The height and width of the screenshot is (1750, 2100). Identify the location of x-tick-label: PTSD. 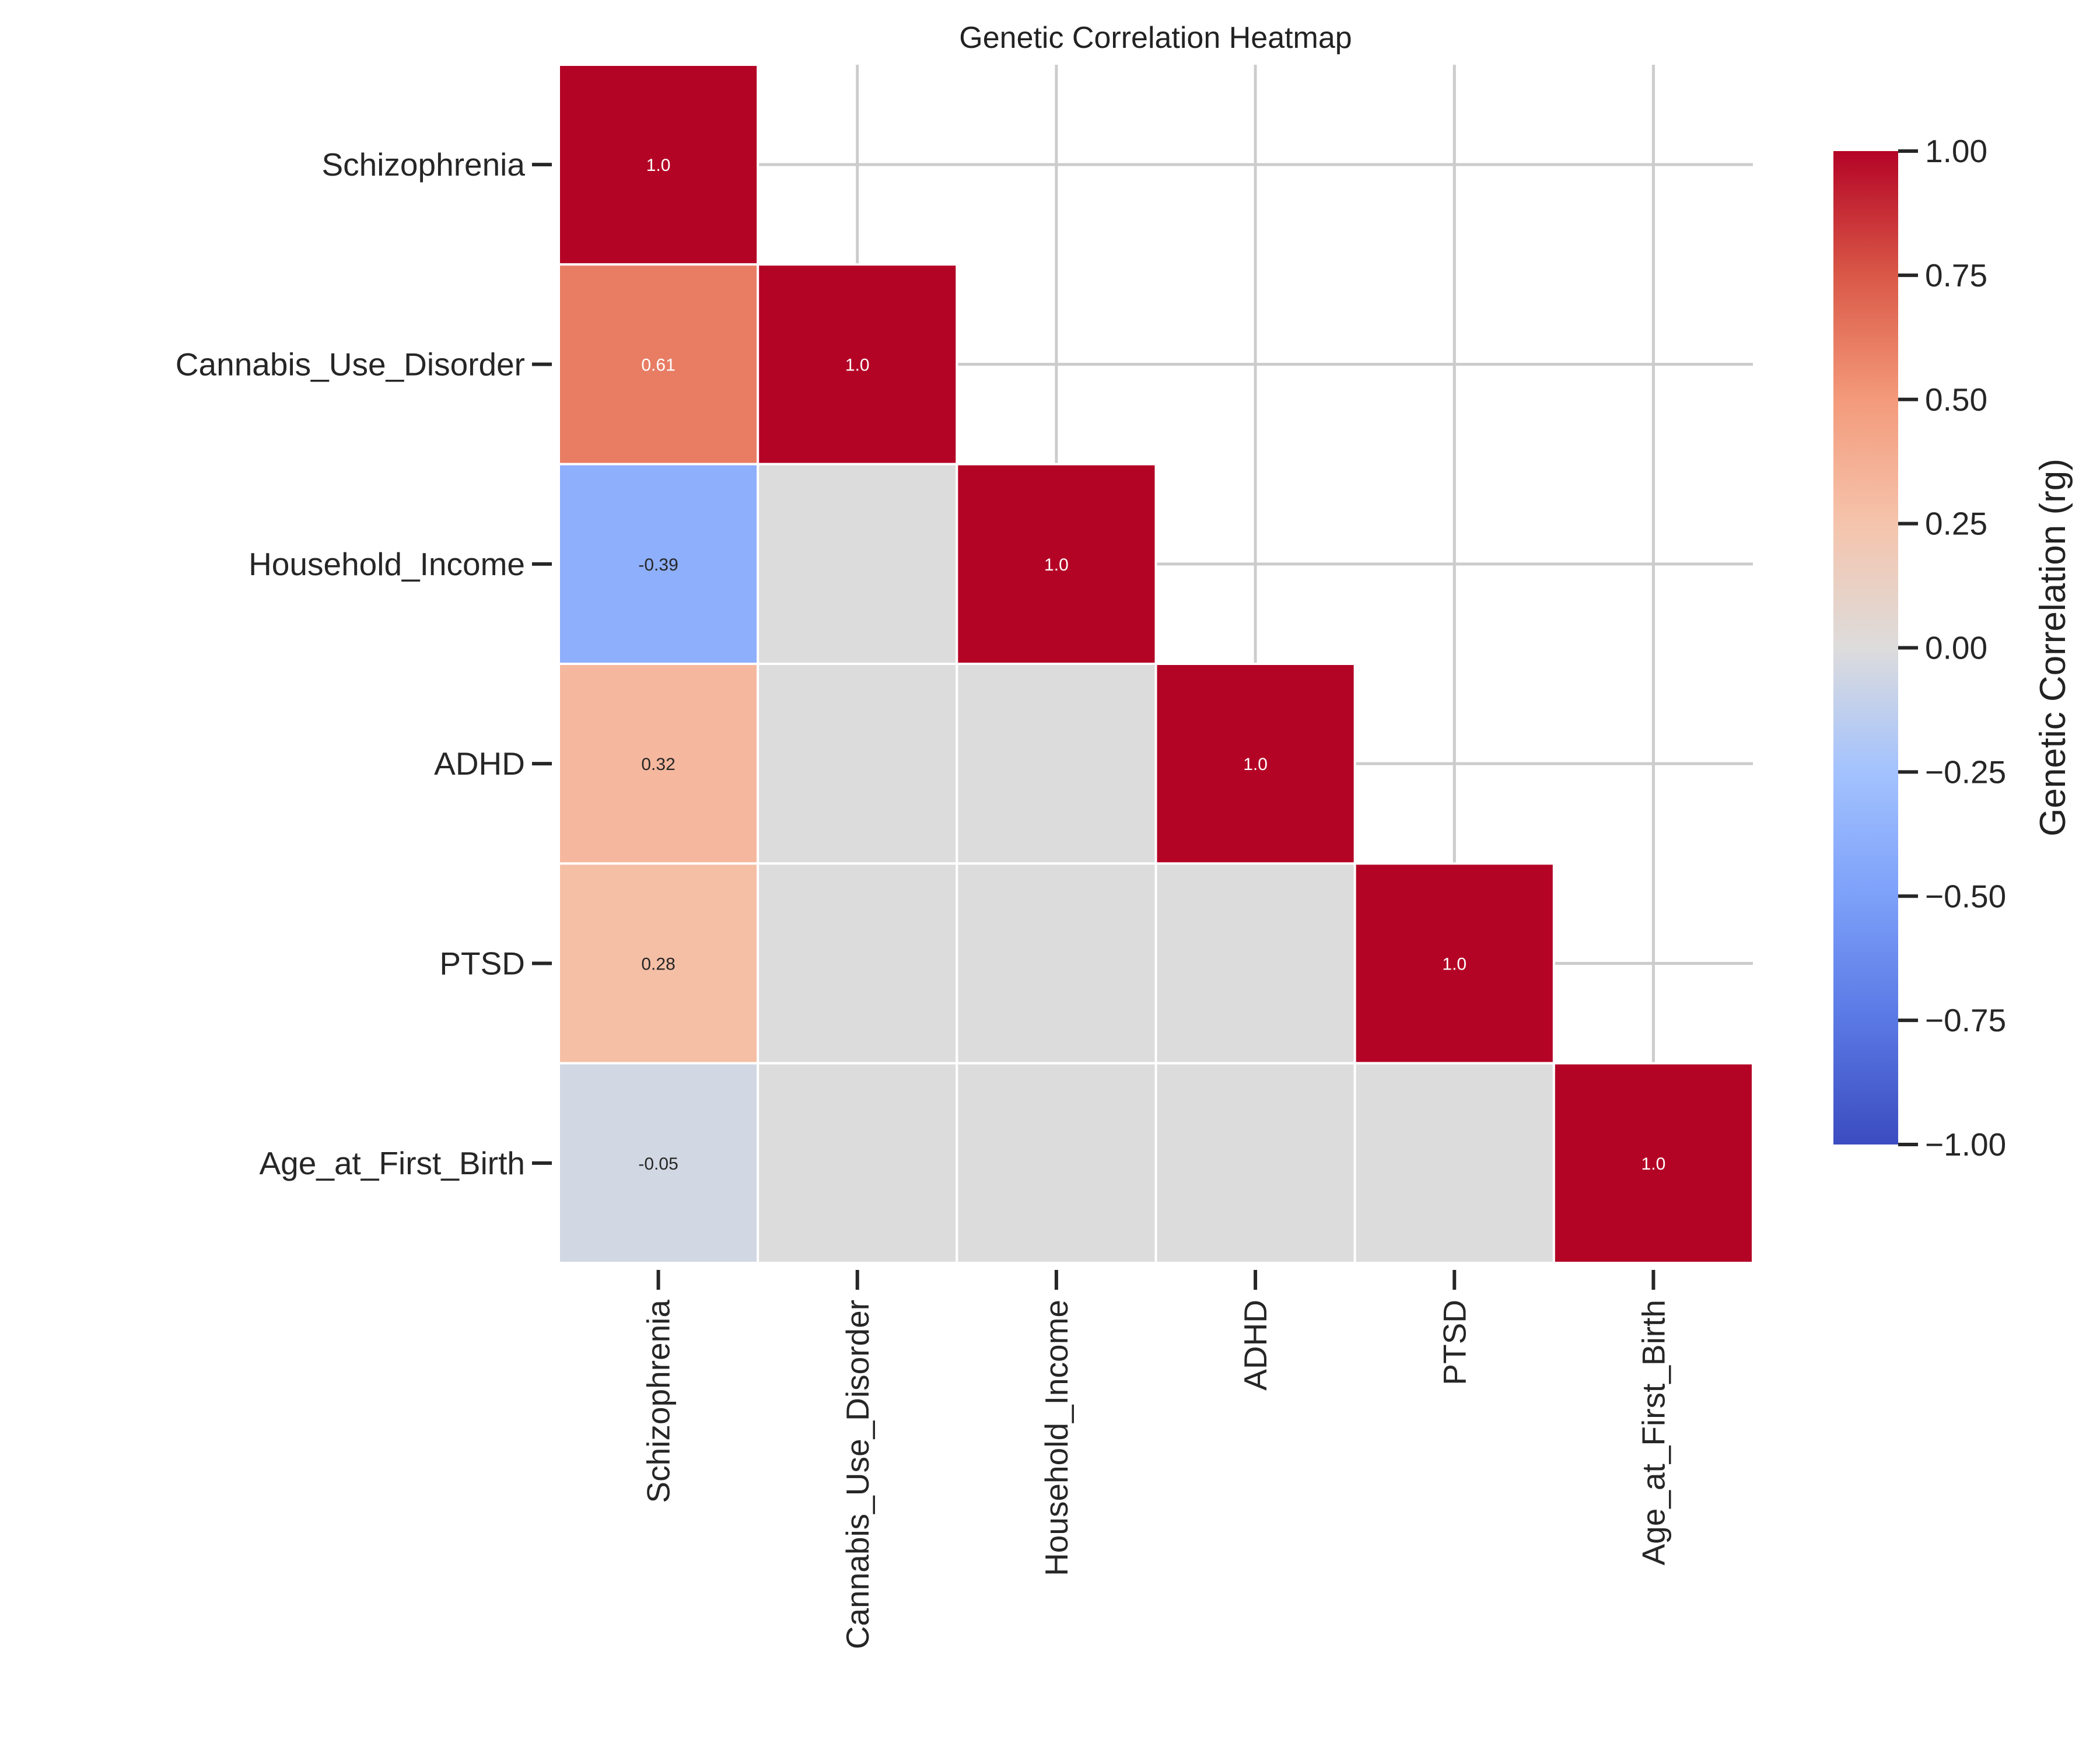
(1454, 1342).